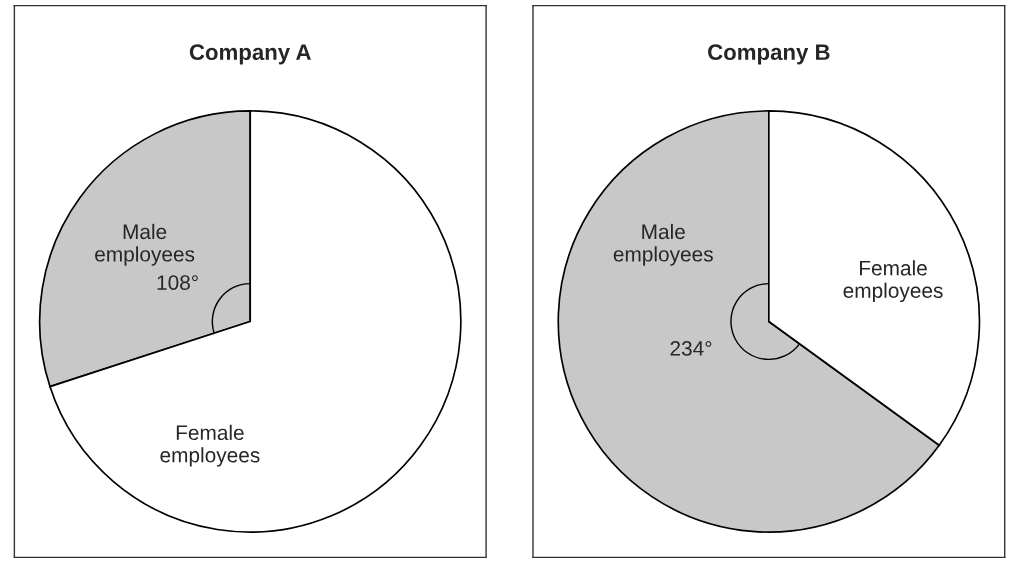 The width and height of the screenshot is (1009, 563). Describe the element at coordinates (250, 54) in the screenshot. I see `chart-title: Company A` at that location.